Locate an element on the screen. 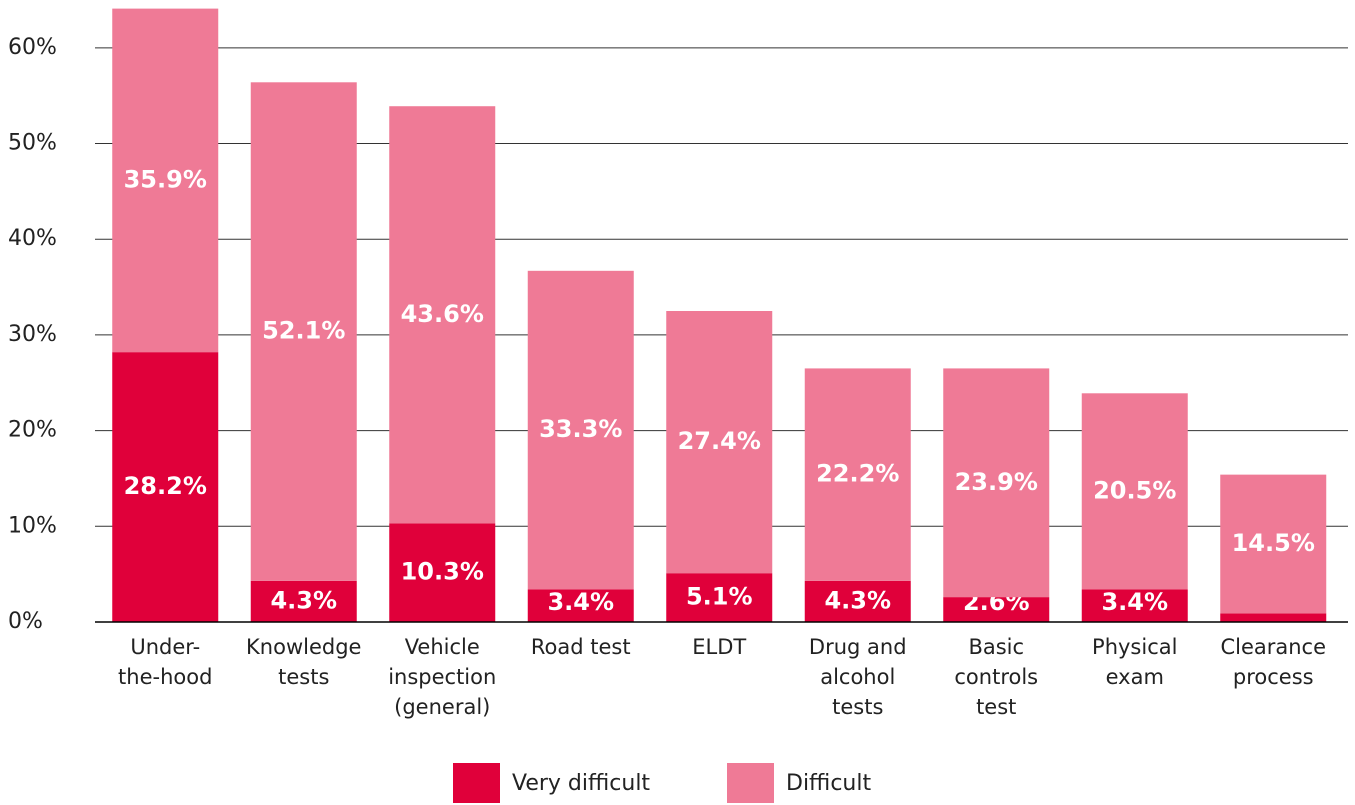  data-label: 10.3% is located at coordinates (442, 572).